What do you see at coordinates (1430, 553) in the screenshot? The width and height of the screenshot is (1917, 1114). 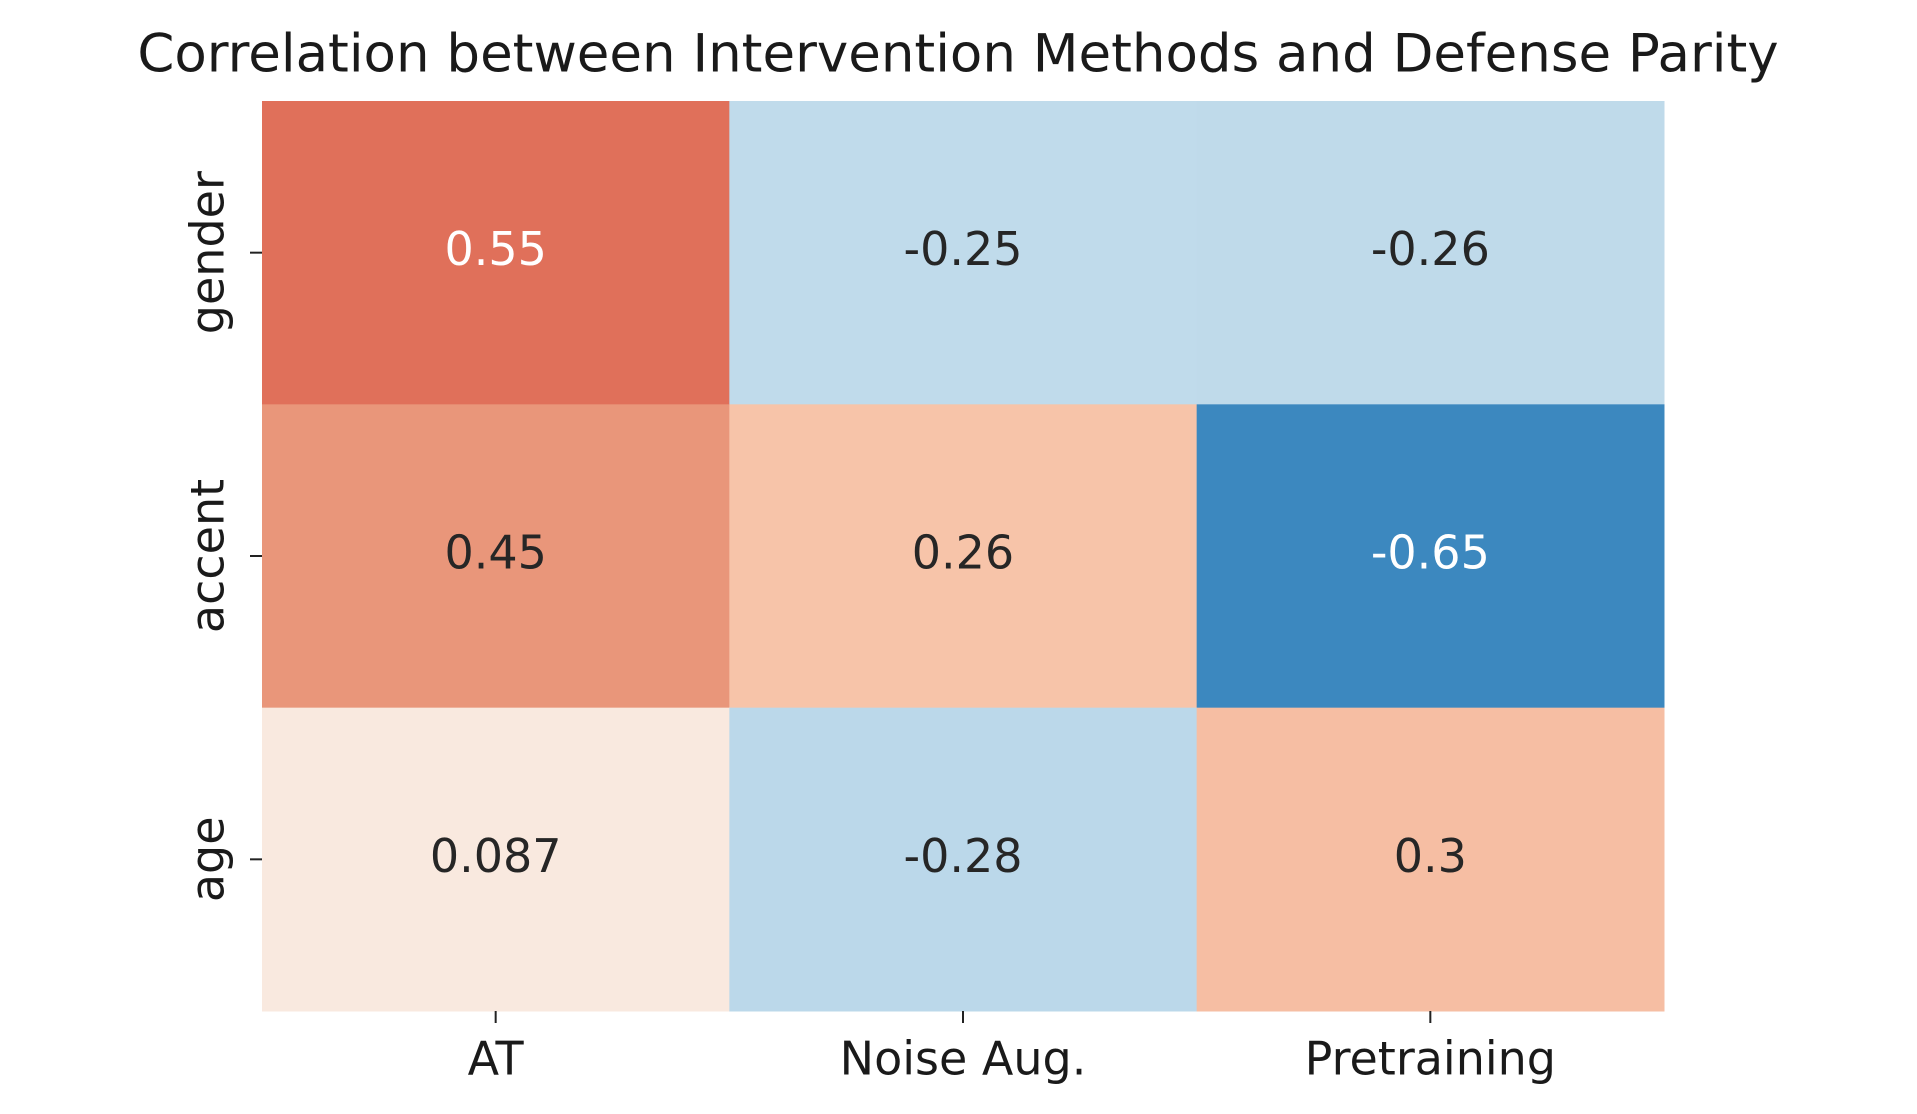 I see `cell-label: -0.65` at bounding box center [1430, 553].